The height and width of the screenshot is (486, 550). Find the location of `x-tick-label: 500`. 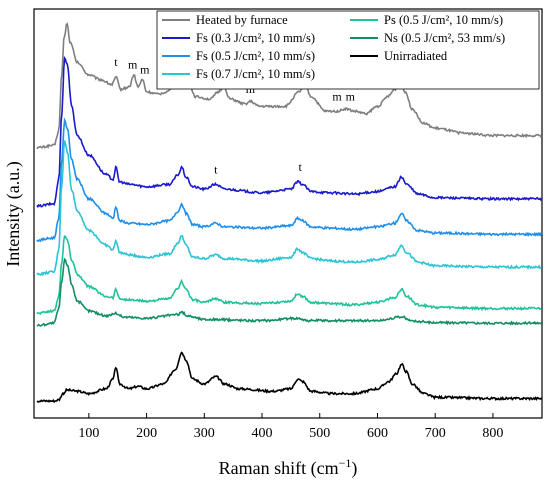

x-tick-label: 500 is located at coordinates (319, 433).